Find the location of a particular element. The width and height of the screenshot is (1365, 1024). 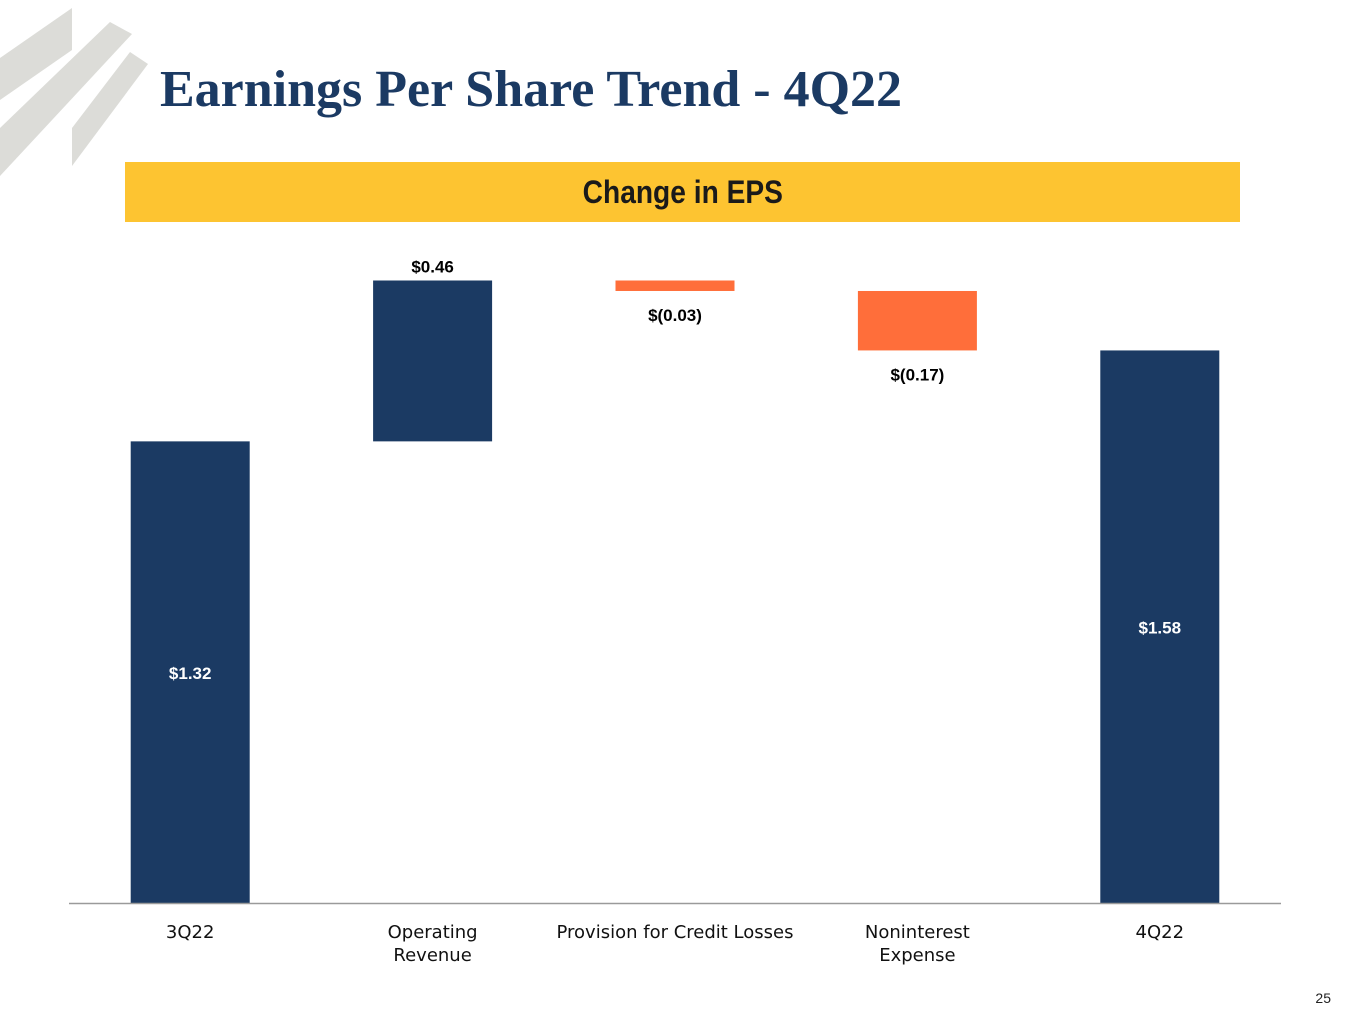

logo-stripes-icon is located at coordinates (74, 92).